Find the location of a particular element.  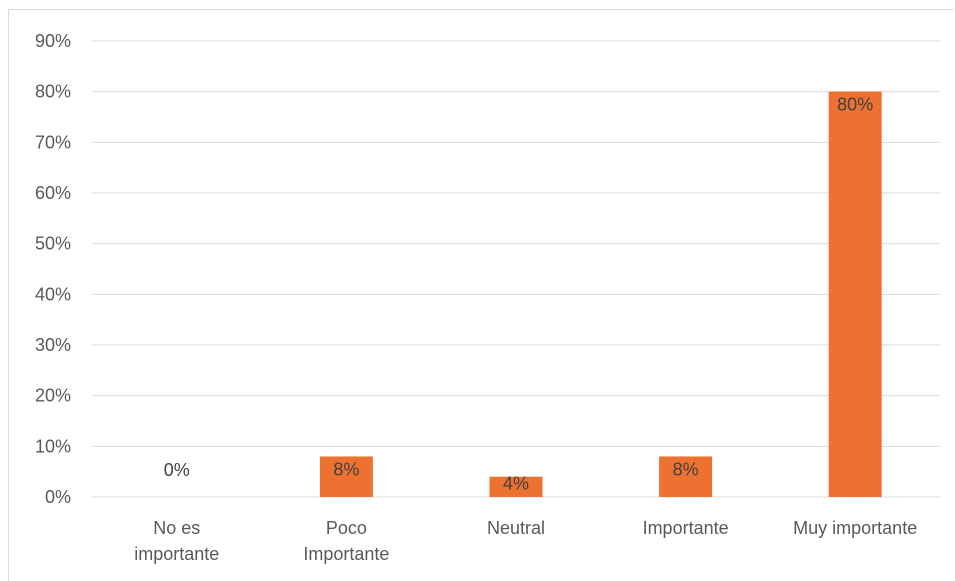

category-label: Neutral is located at coordinates (516, 528).